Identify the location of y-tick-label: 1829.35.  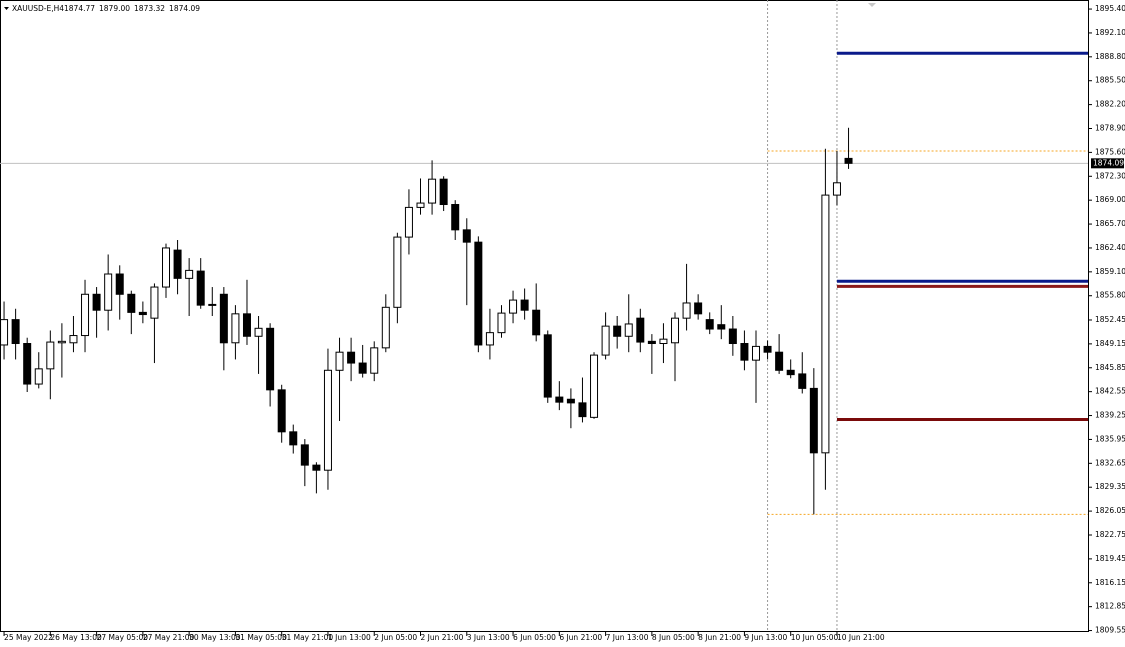
(1110, 486).